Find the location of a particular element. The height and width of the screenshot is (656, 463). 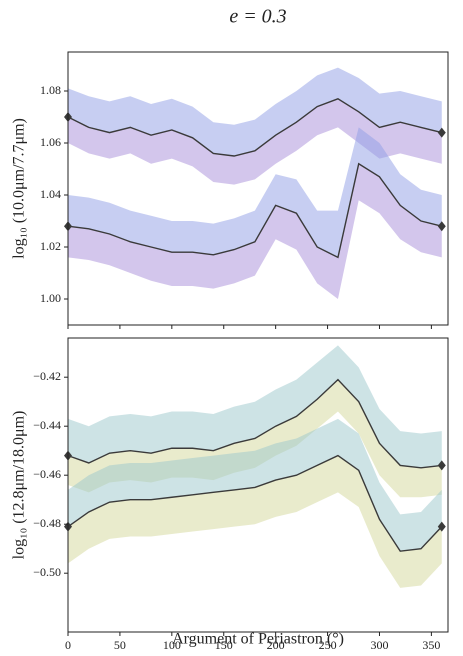

y-tick-label: 1.08 is located at coordinates (50, 90).